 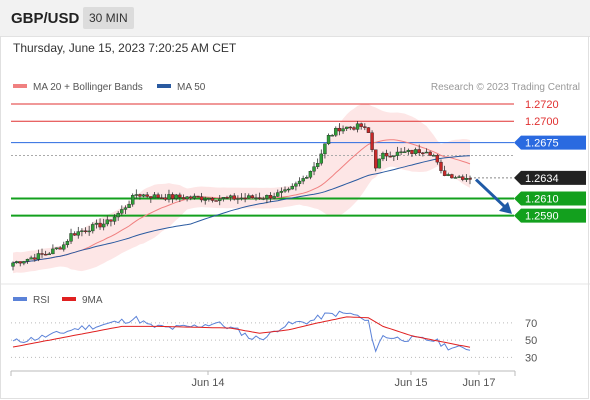 I want to click on projection-arrow-head, so click(x=505, y=207).